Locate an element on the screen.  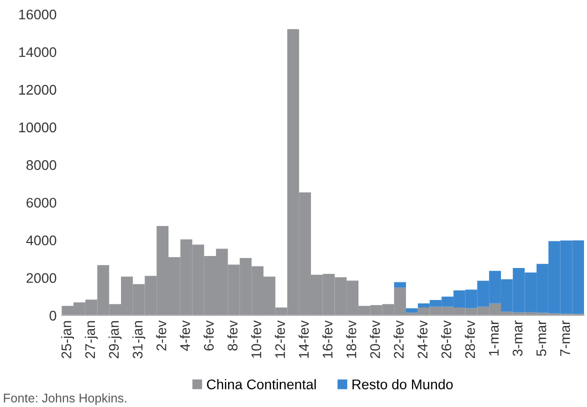
y-tick-label: 10000 is located at coordinates (37, 127).